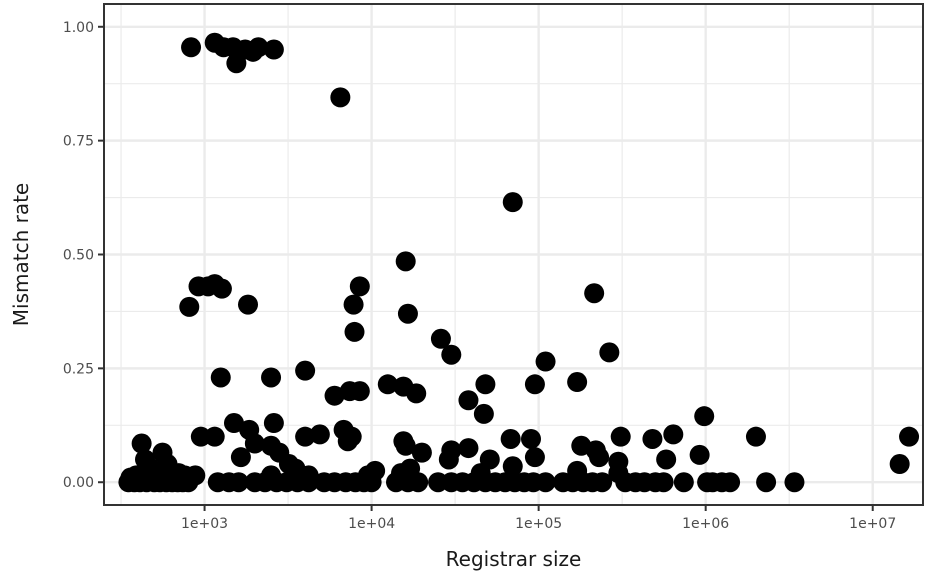 This screenshot has width=925, height=573. I want to click on y-tick-label: 0.25, so click(78, 369).